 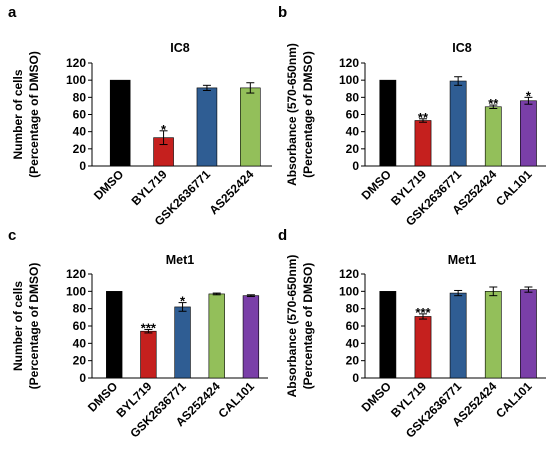 I want to click on x-tick-label: BYL719, so click(x=149, y=187).